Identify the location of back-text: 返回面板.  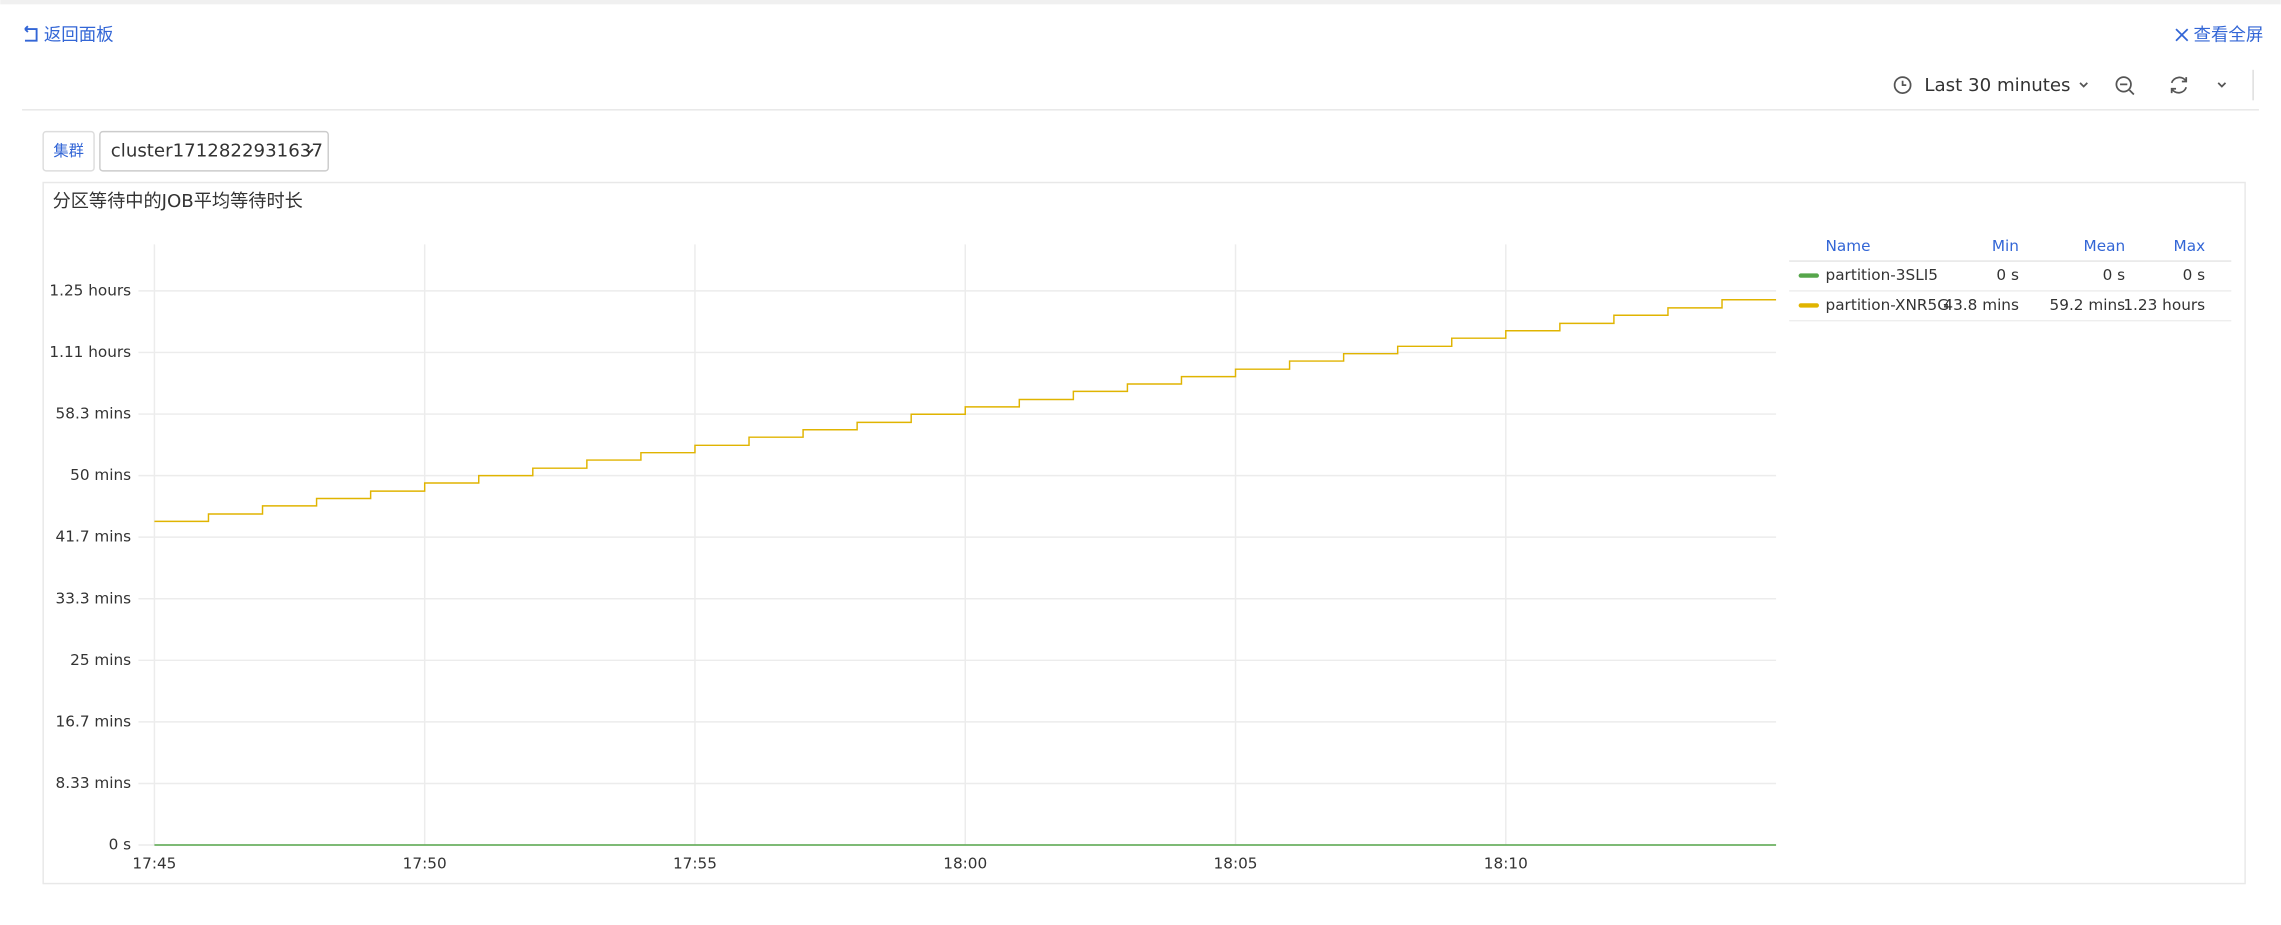
(79, 36).